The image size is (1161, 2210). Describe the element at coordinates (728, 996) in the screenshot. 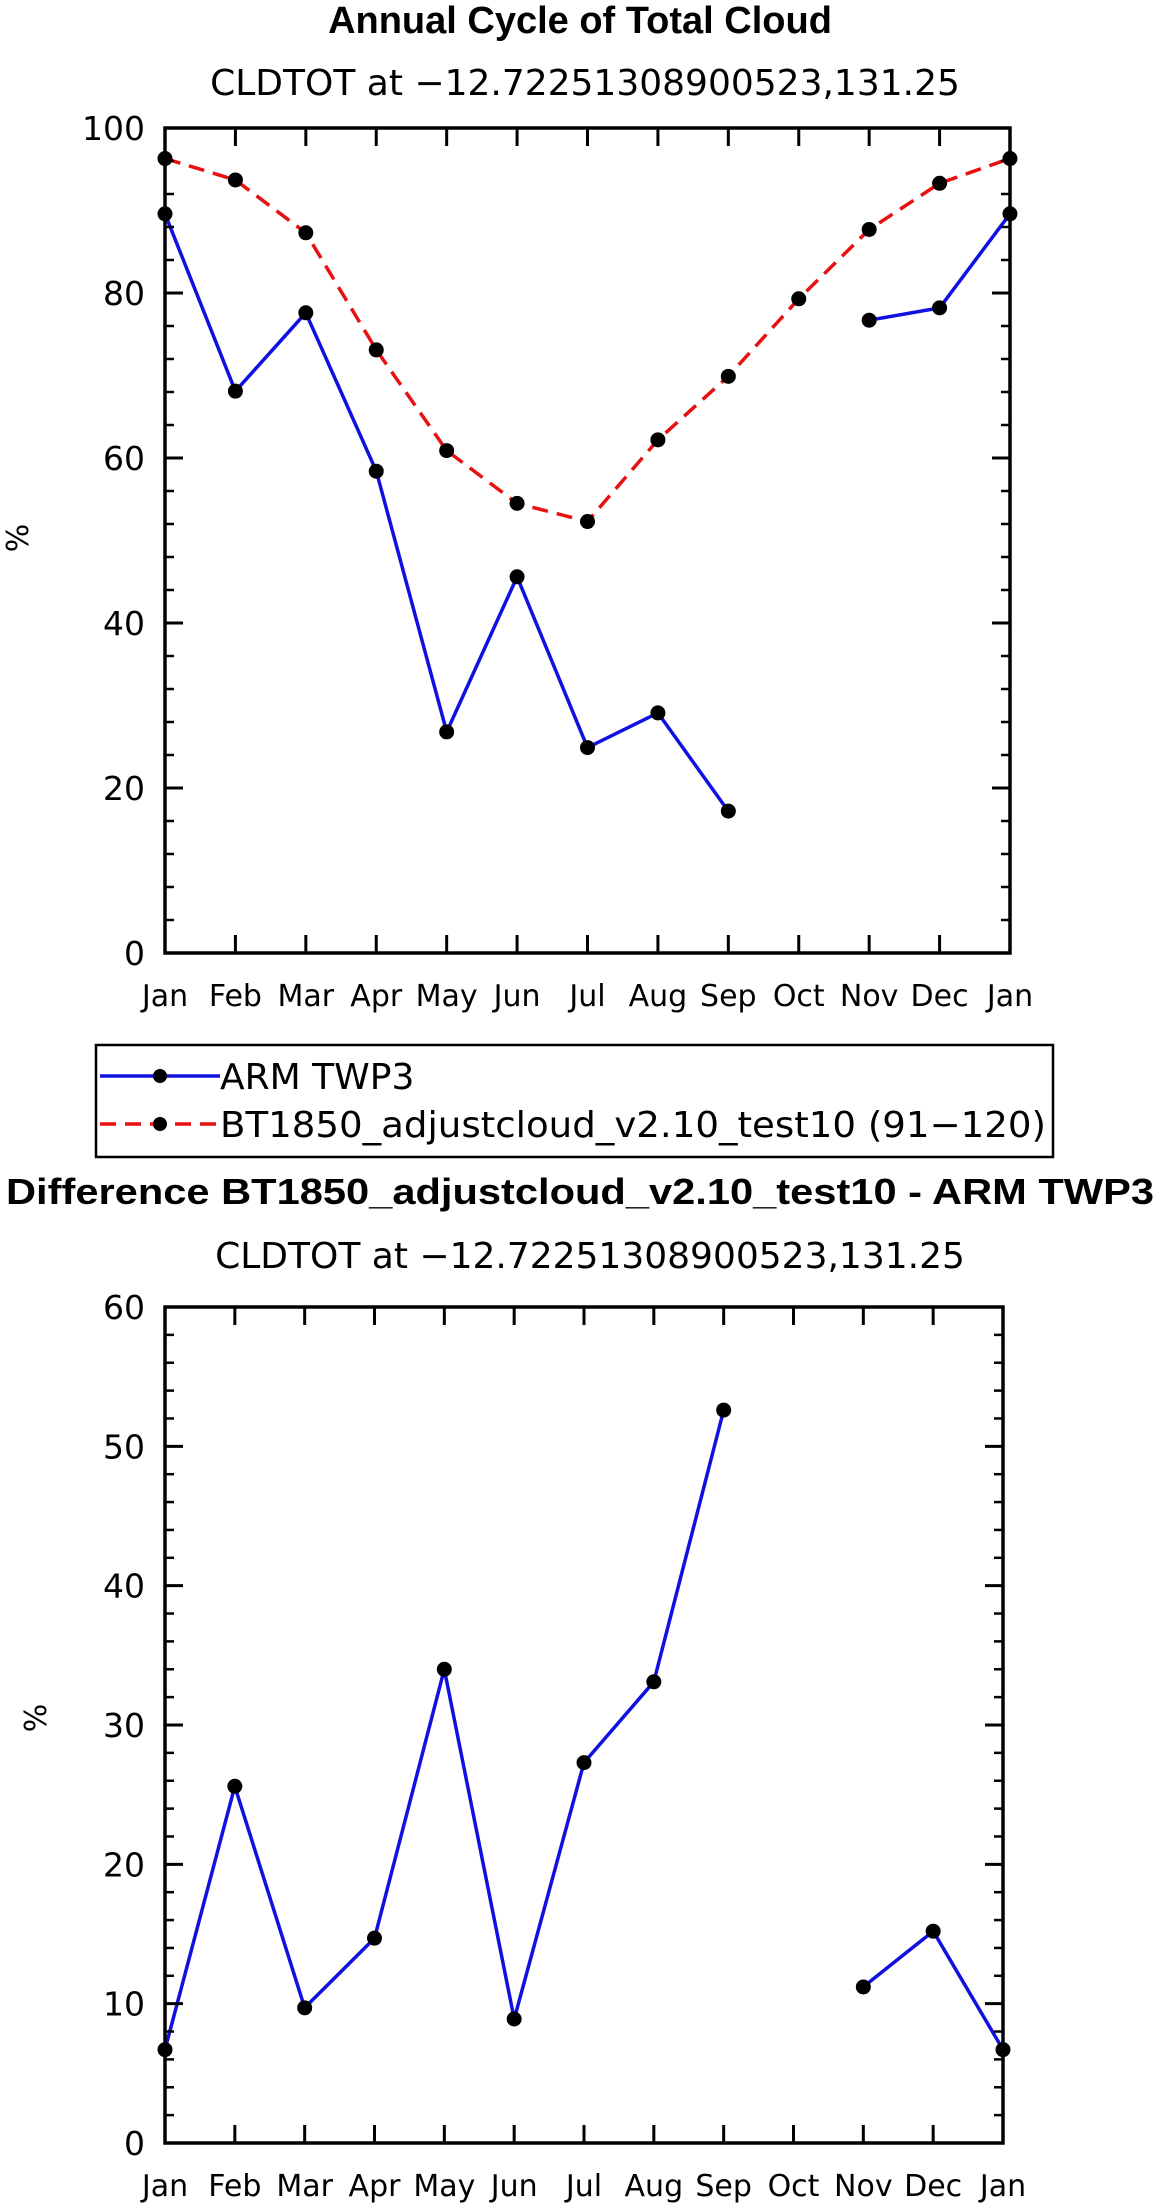

I see `chart1-xtick-label: Sep` at that location.